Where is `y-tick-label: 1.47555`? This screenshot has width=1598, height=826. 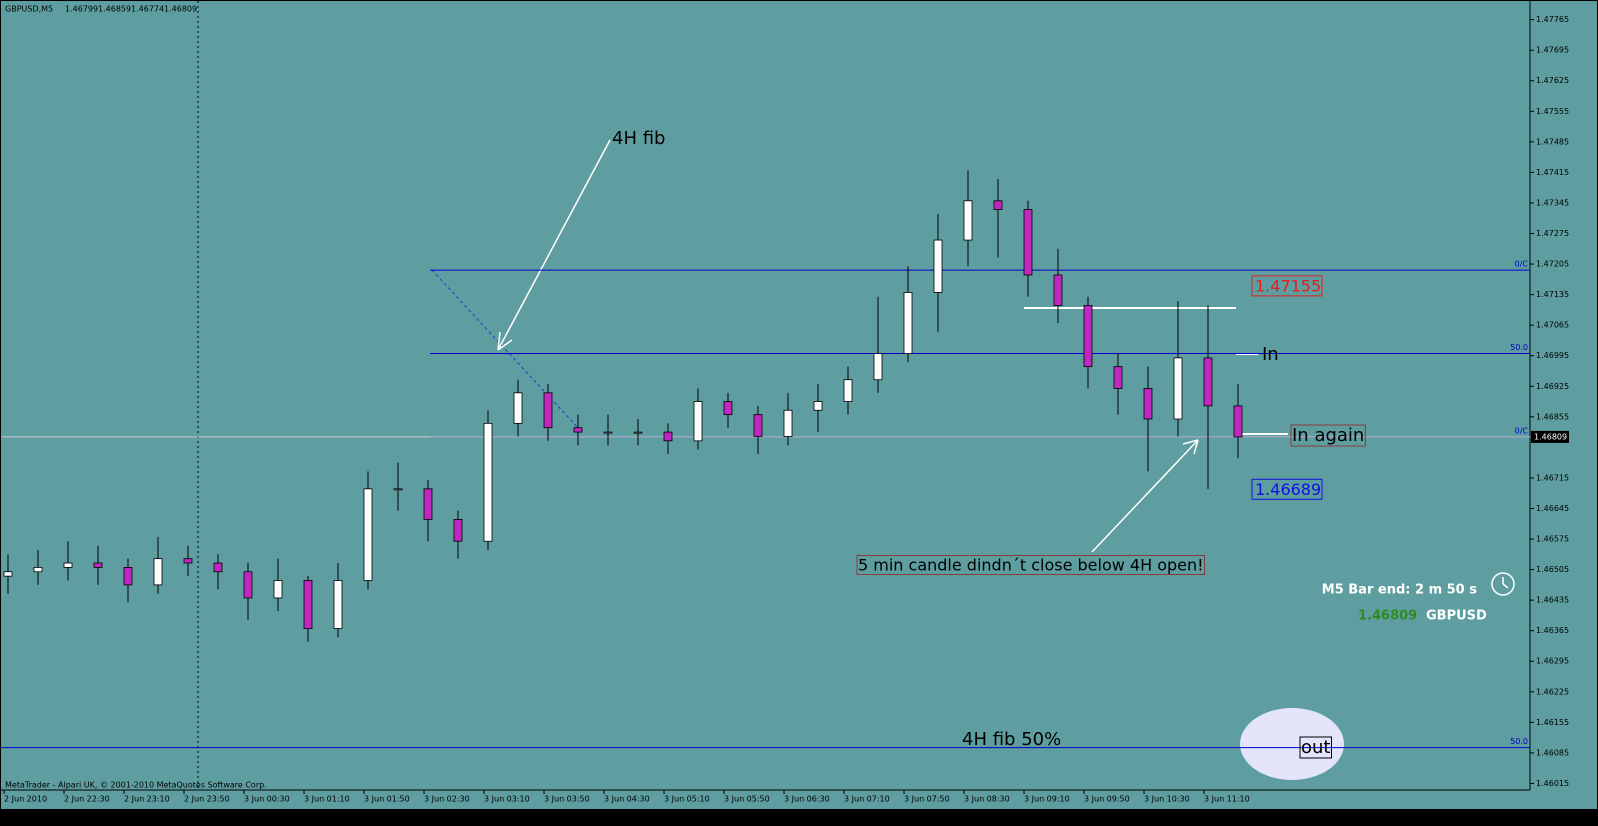
y-tick-label: 1.47555 is located at coordinates (1552, 111).